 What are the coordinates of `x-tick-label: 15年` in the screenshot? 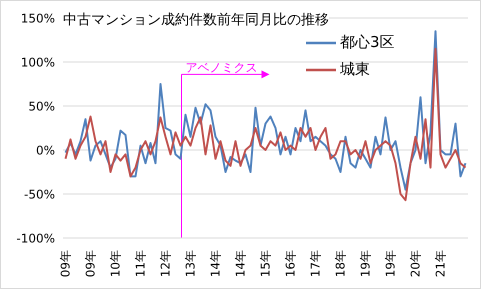 It's located at (265, 264).